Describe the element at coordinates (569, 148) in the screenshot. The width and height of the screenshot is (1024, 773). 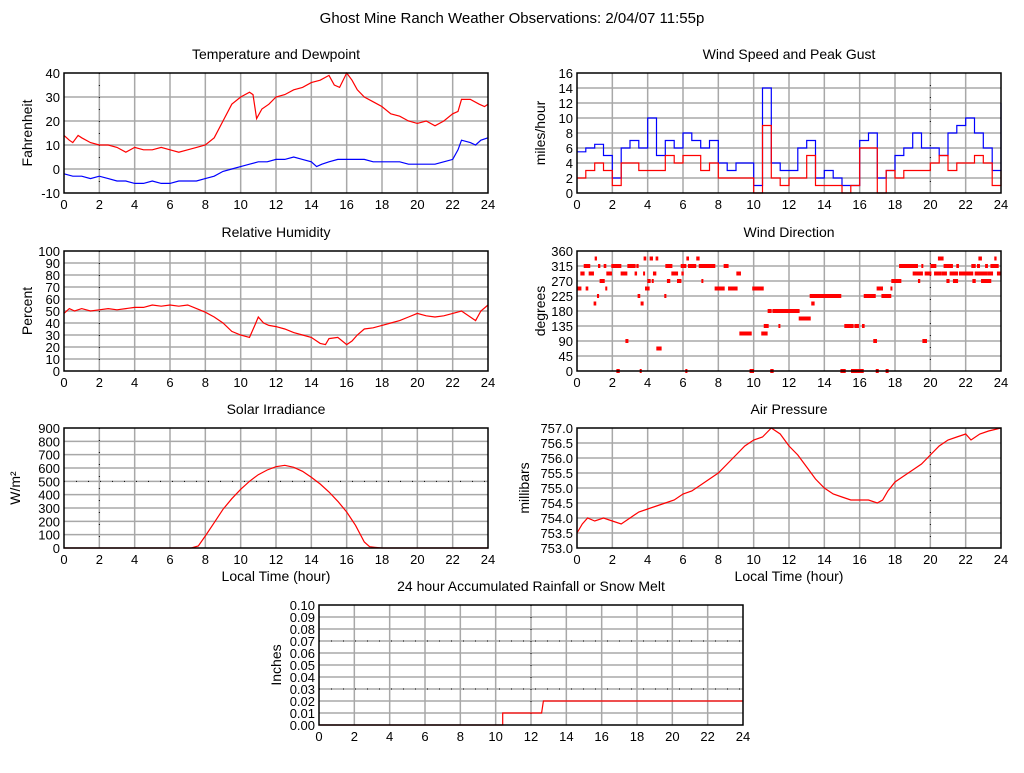
I see `y-tick-label: 6` at that location.